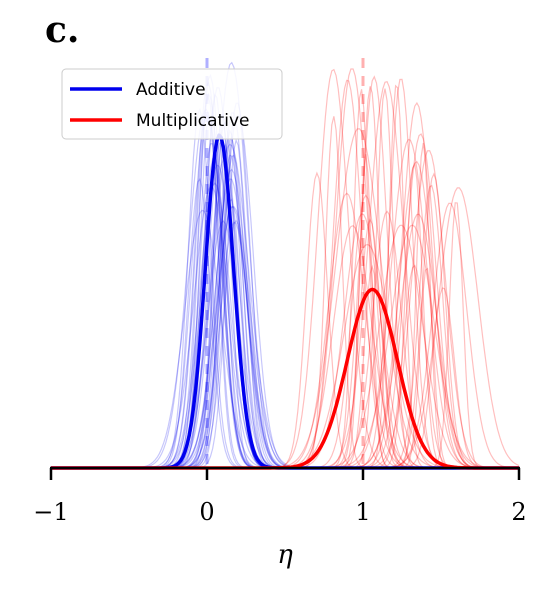 This screenshot has width=558, height=606. Describe the element at coordinates (280, 497) in the screenshot. I see `x-ticks: −1 0 1 2` at that location.